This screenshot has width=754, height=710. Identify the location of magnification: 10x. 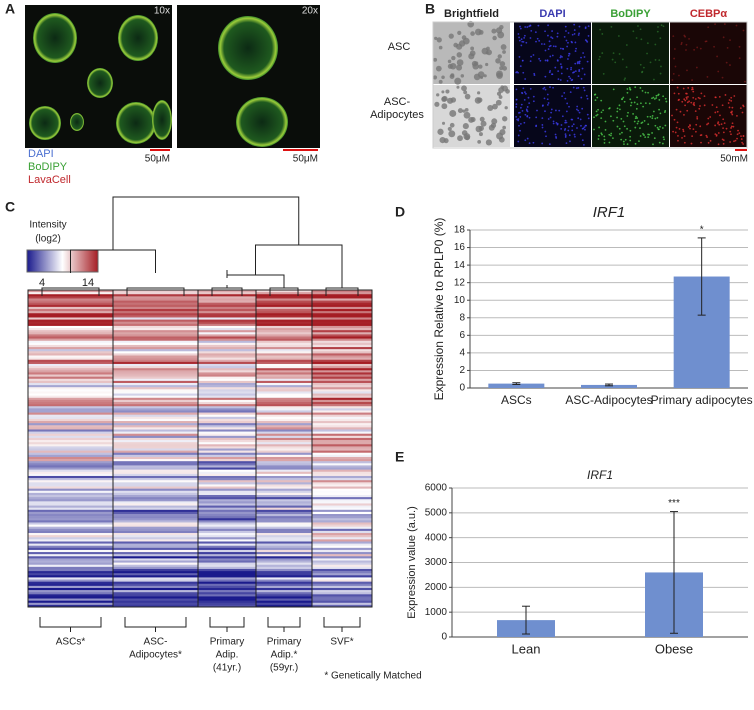
(162, 11).